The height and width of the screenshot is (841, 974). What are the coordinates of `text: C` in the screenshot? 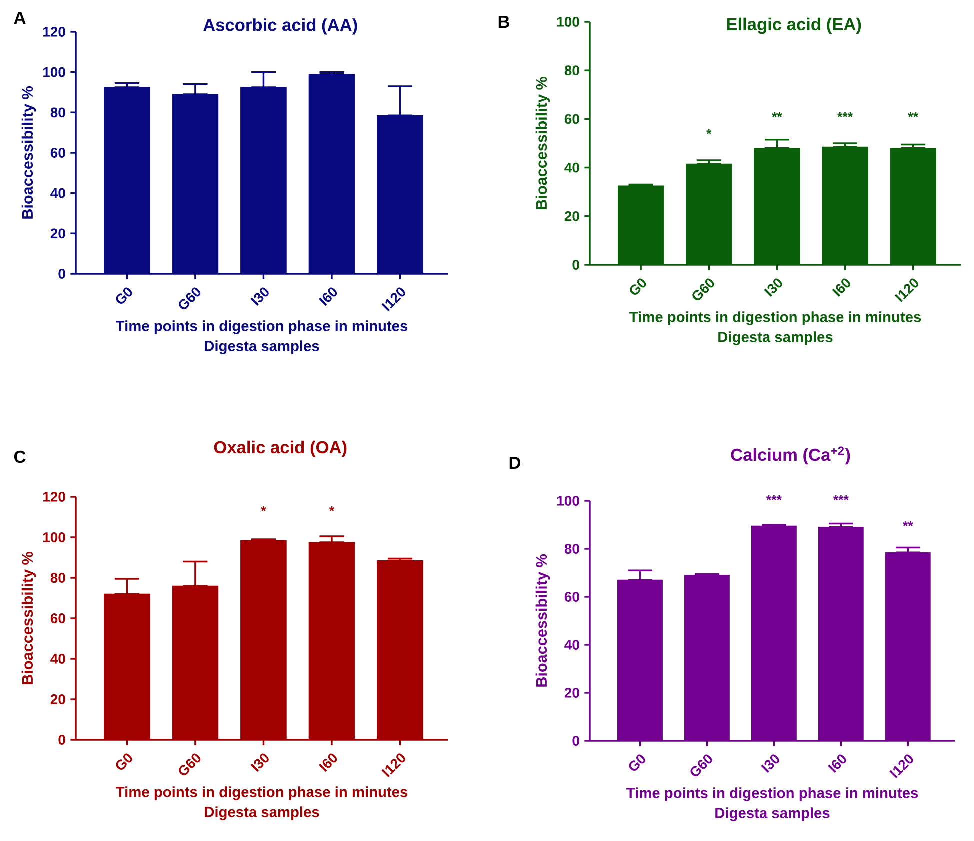 It's located at (20, 457).